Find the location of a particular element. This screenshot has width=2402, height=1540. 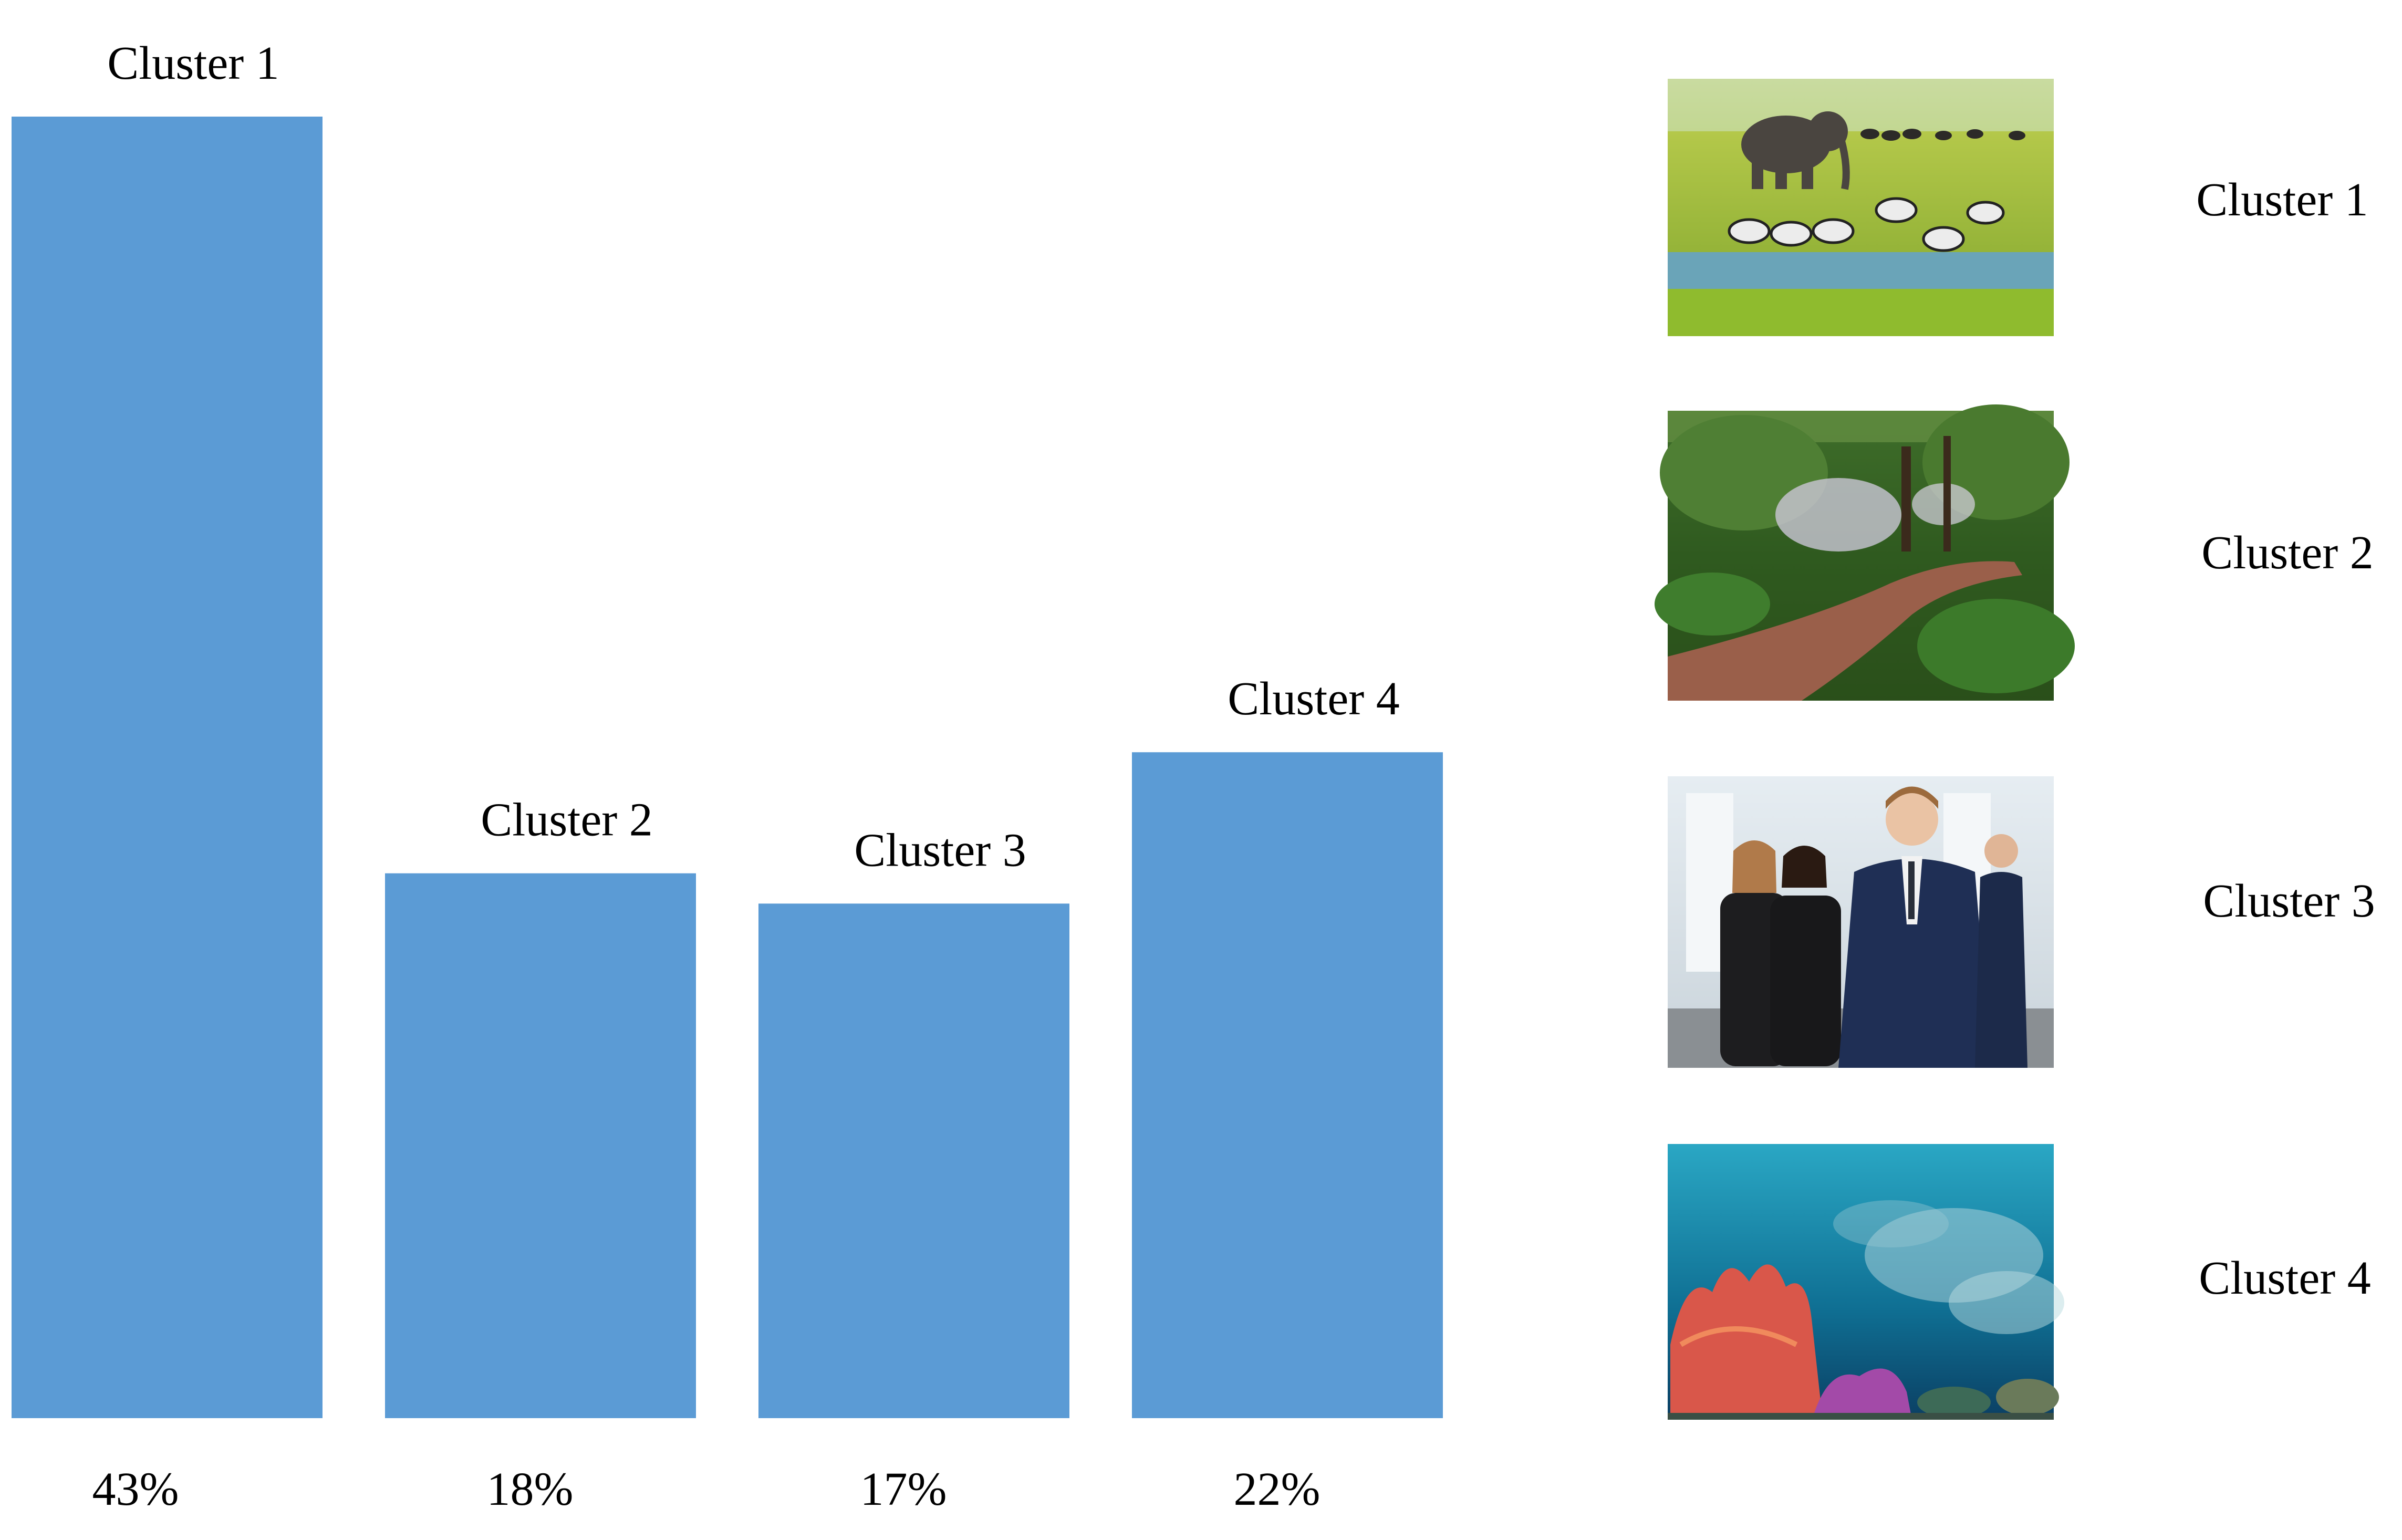

garden-brick-path-photo is located at coordinates (1865, 552).